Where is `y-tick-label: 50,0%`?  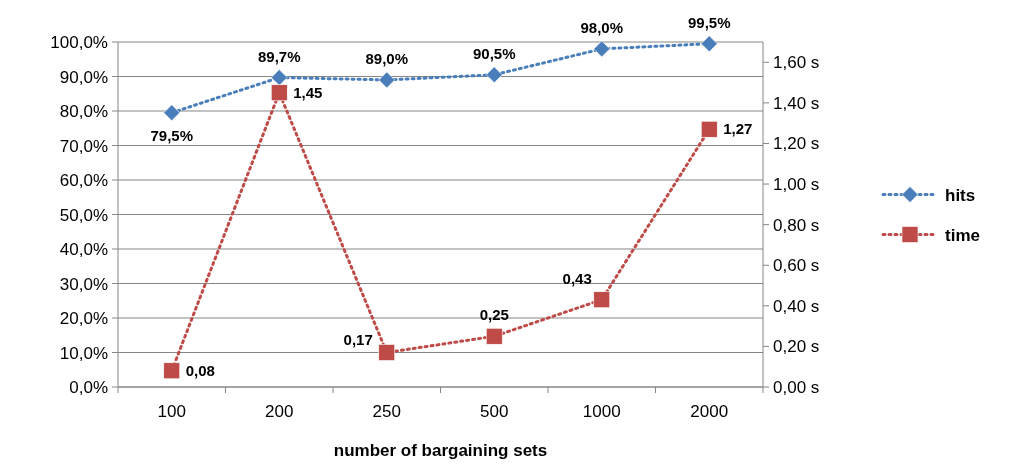 y-tick-label: 50,0% is located at coordinates (83, 215).